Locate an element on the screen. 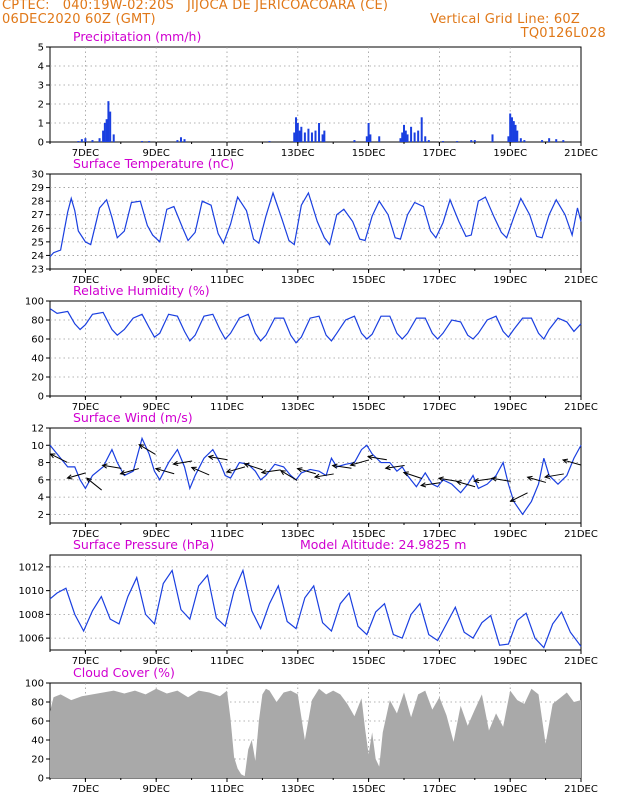 This screenshot has width=618, height=800. cloud-xtick-label: 17DEC is located at coordinates (440, 789).